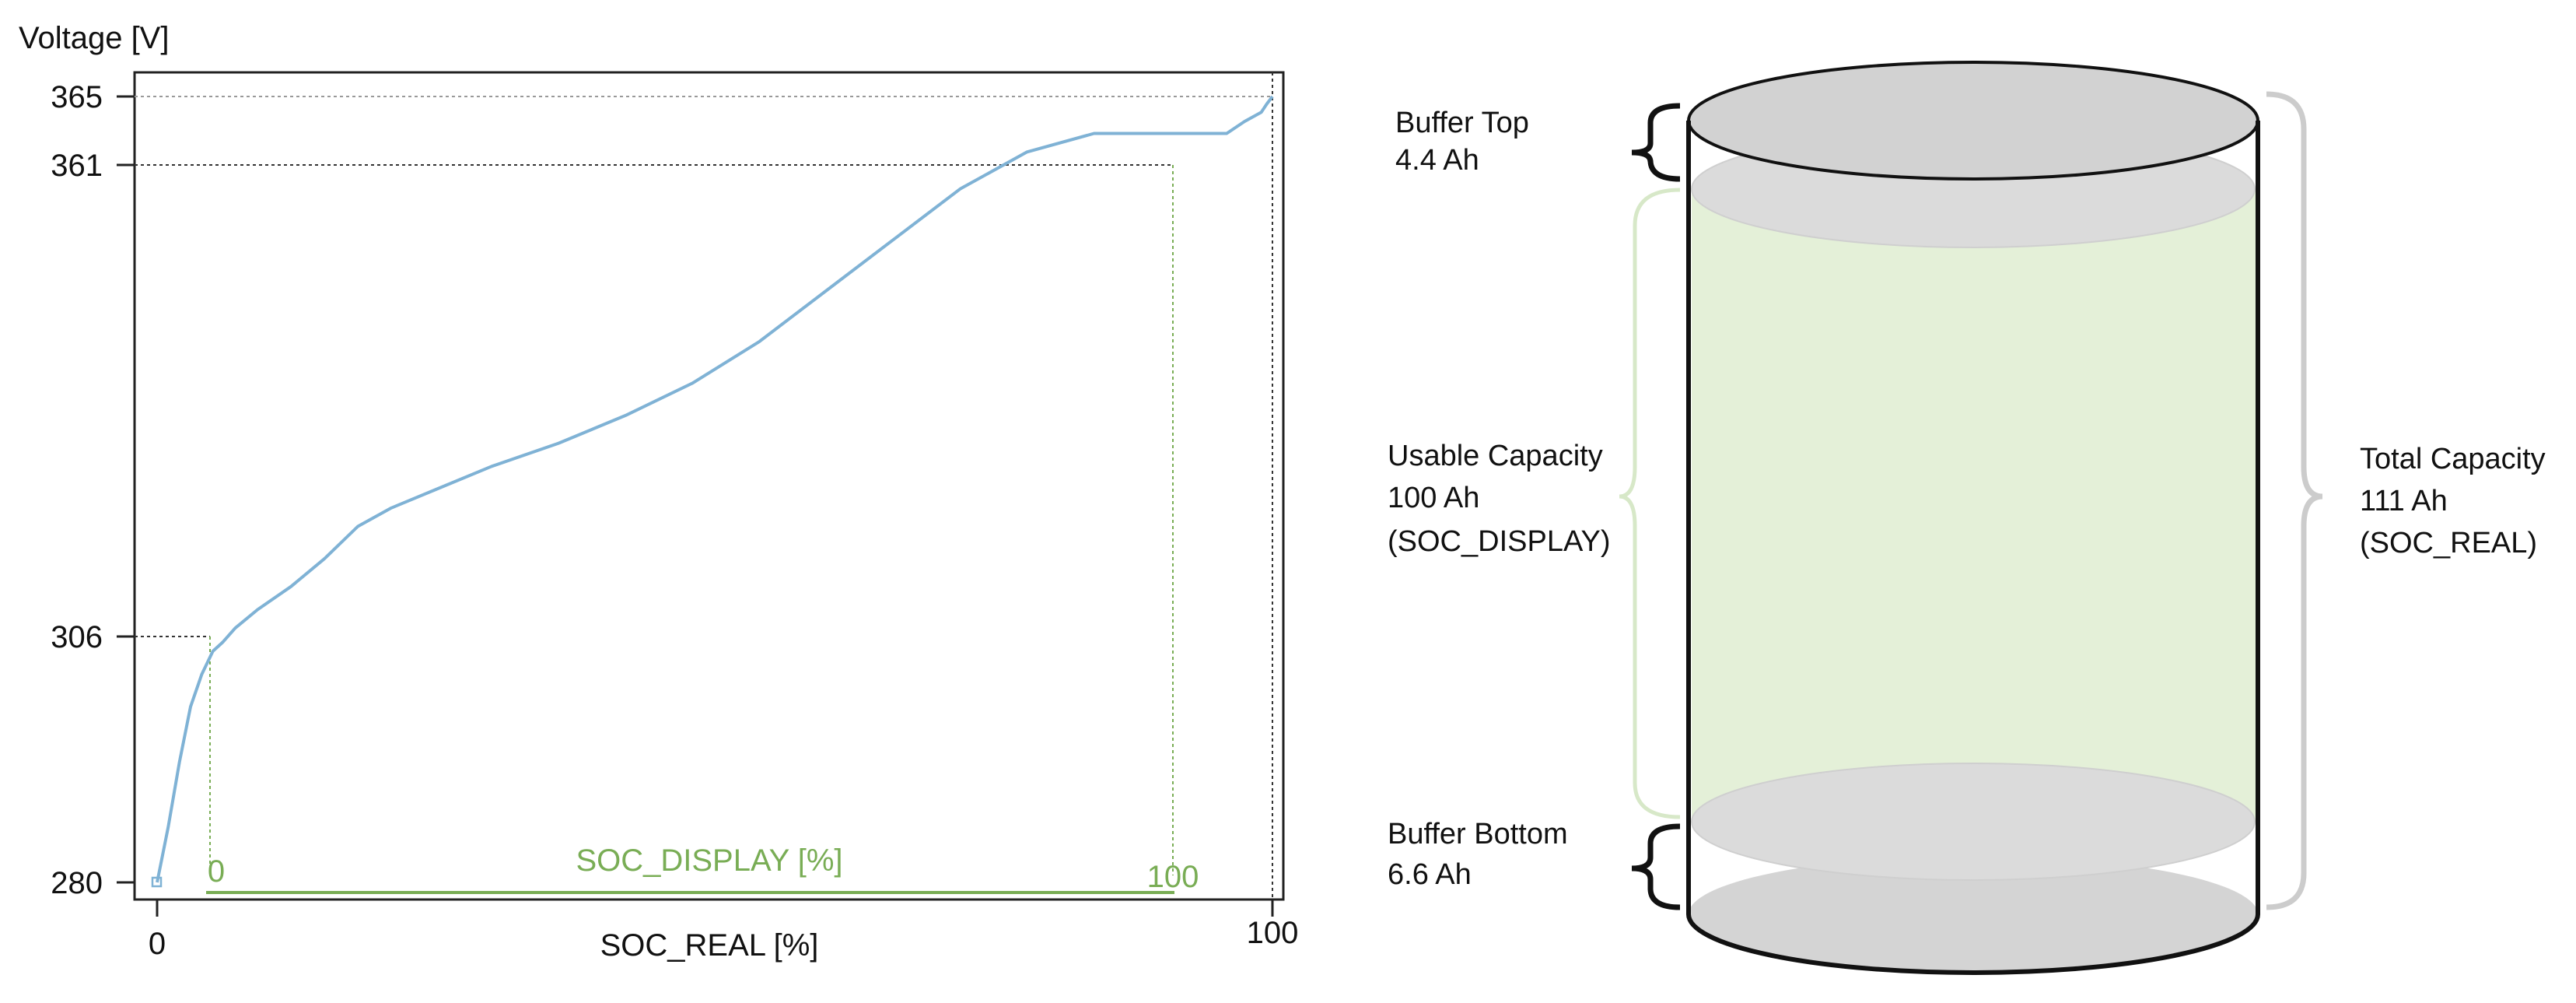  What do you see at coordinates (1433, 498) in the screenshot?
I see `usable-capacity-value: 100 Ah` at bounding box center [1433, 498].